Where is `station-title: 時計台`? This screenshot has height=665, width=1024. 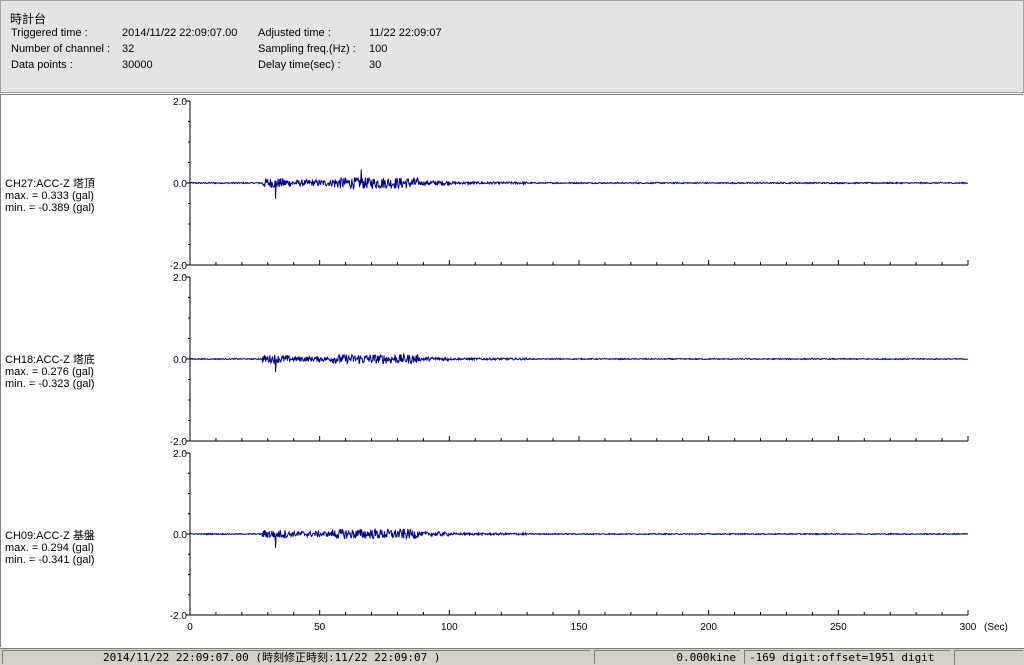
station-title: 時計台 is located at coordinates (28, 19).